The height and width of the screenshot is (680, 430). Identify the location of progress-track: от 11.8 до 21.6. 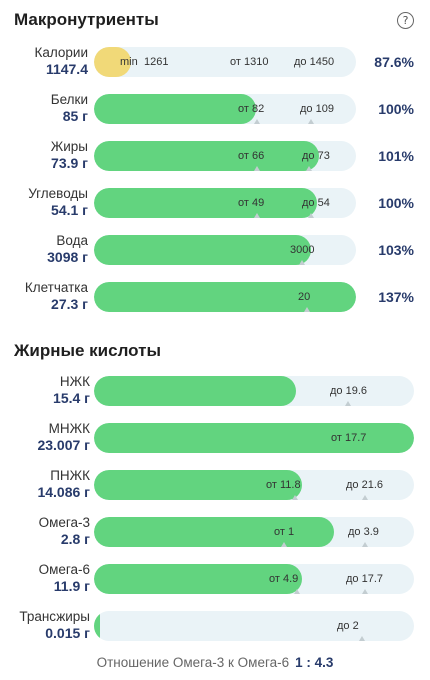
(254, 485).